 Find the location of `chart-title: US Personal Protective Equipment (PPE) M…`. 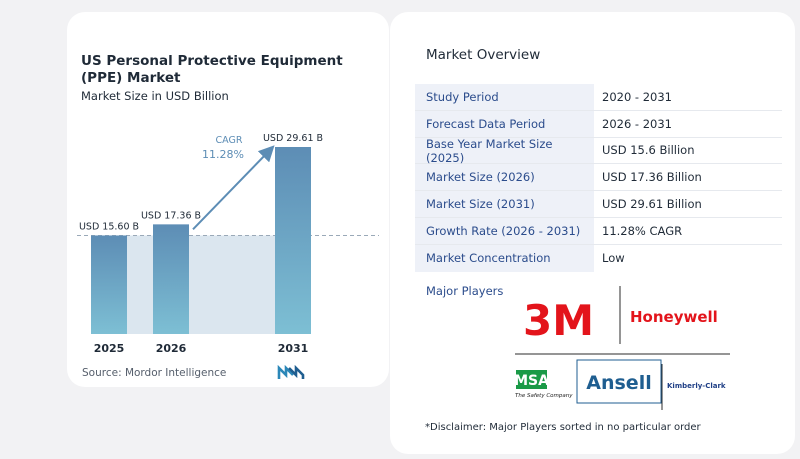

chart-title: US Personal Protective Equipment (PPE) M… is located at coordinates (212, 69).